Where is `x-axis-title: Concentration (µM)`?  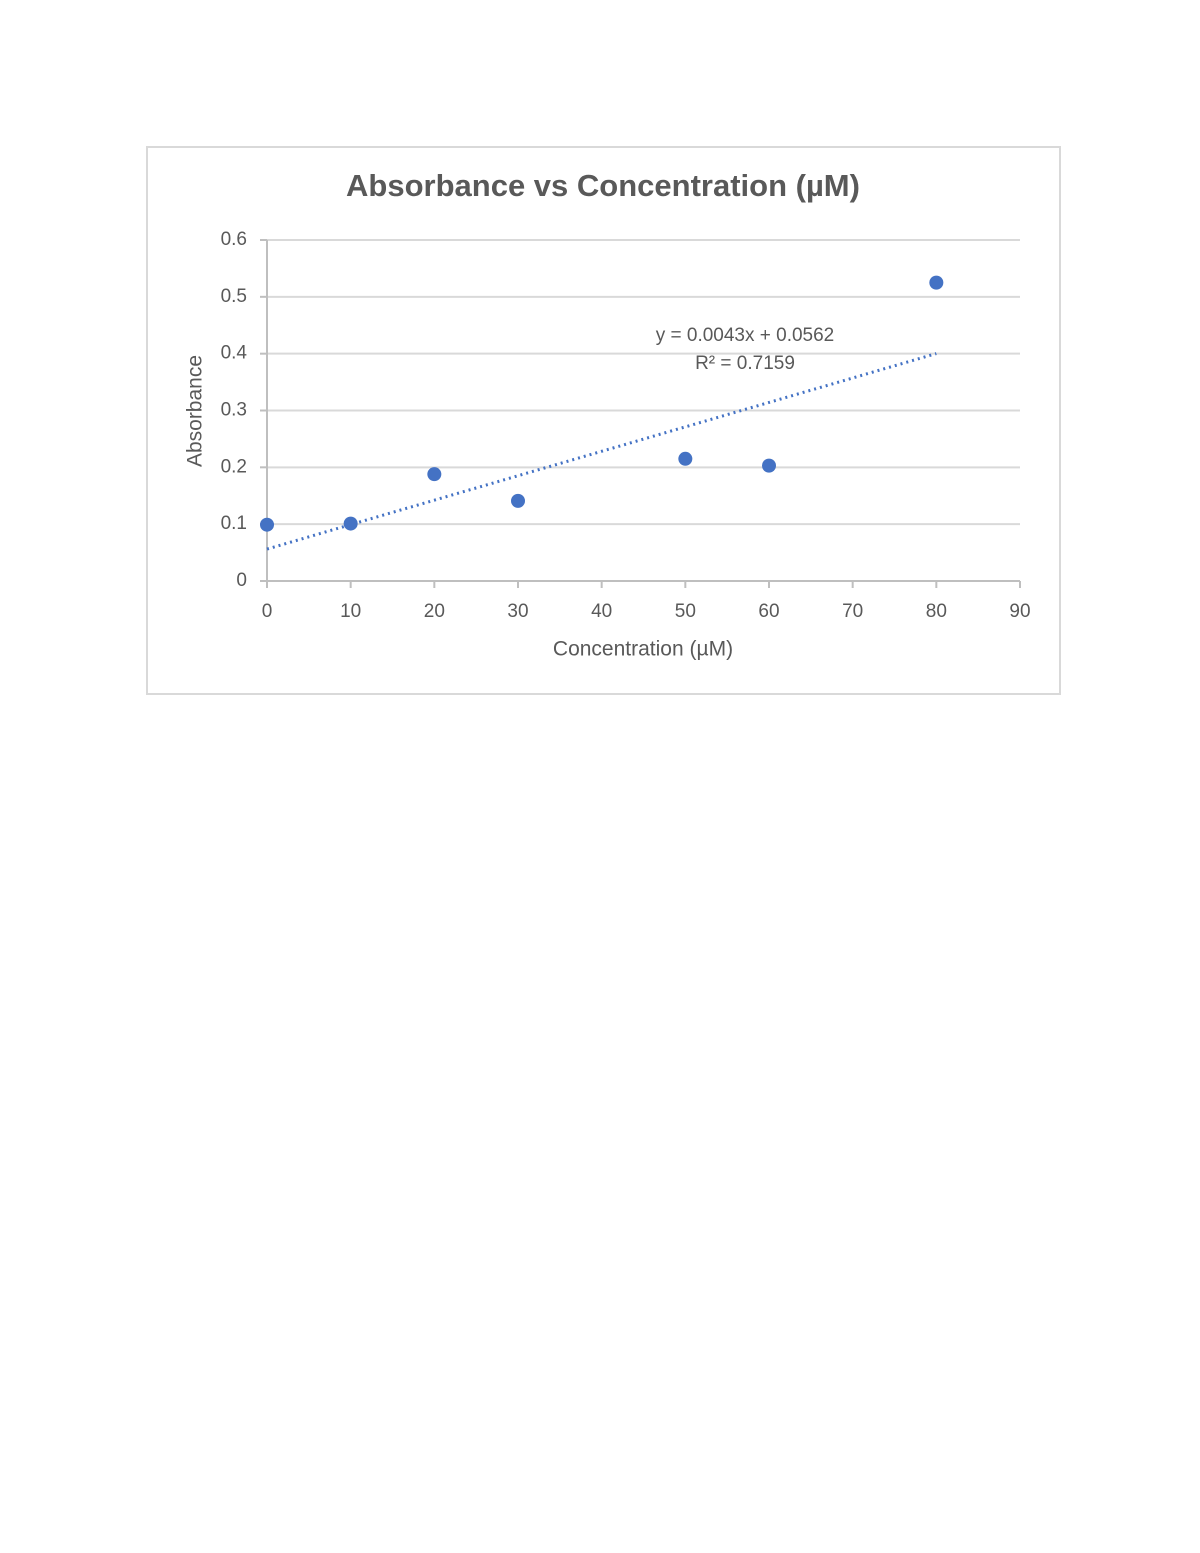
x-axis-title: Concentration (µM) is located at coordinates (643, 649).